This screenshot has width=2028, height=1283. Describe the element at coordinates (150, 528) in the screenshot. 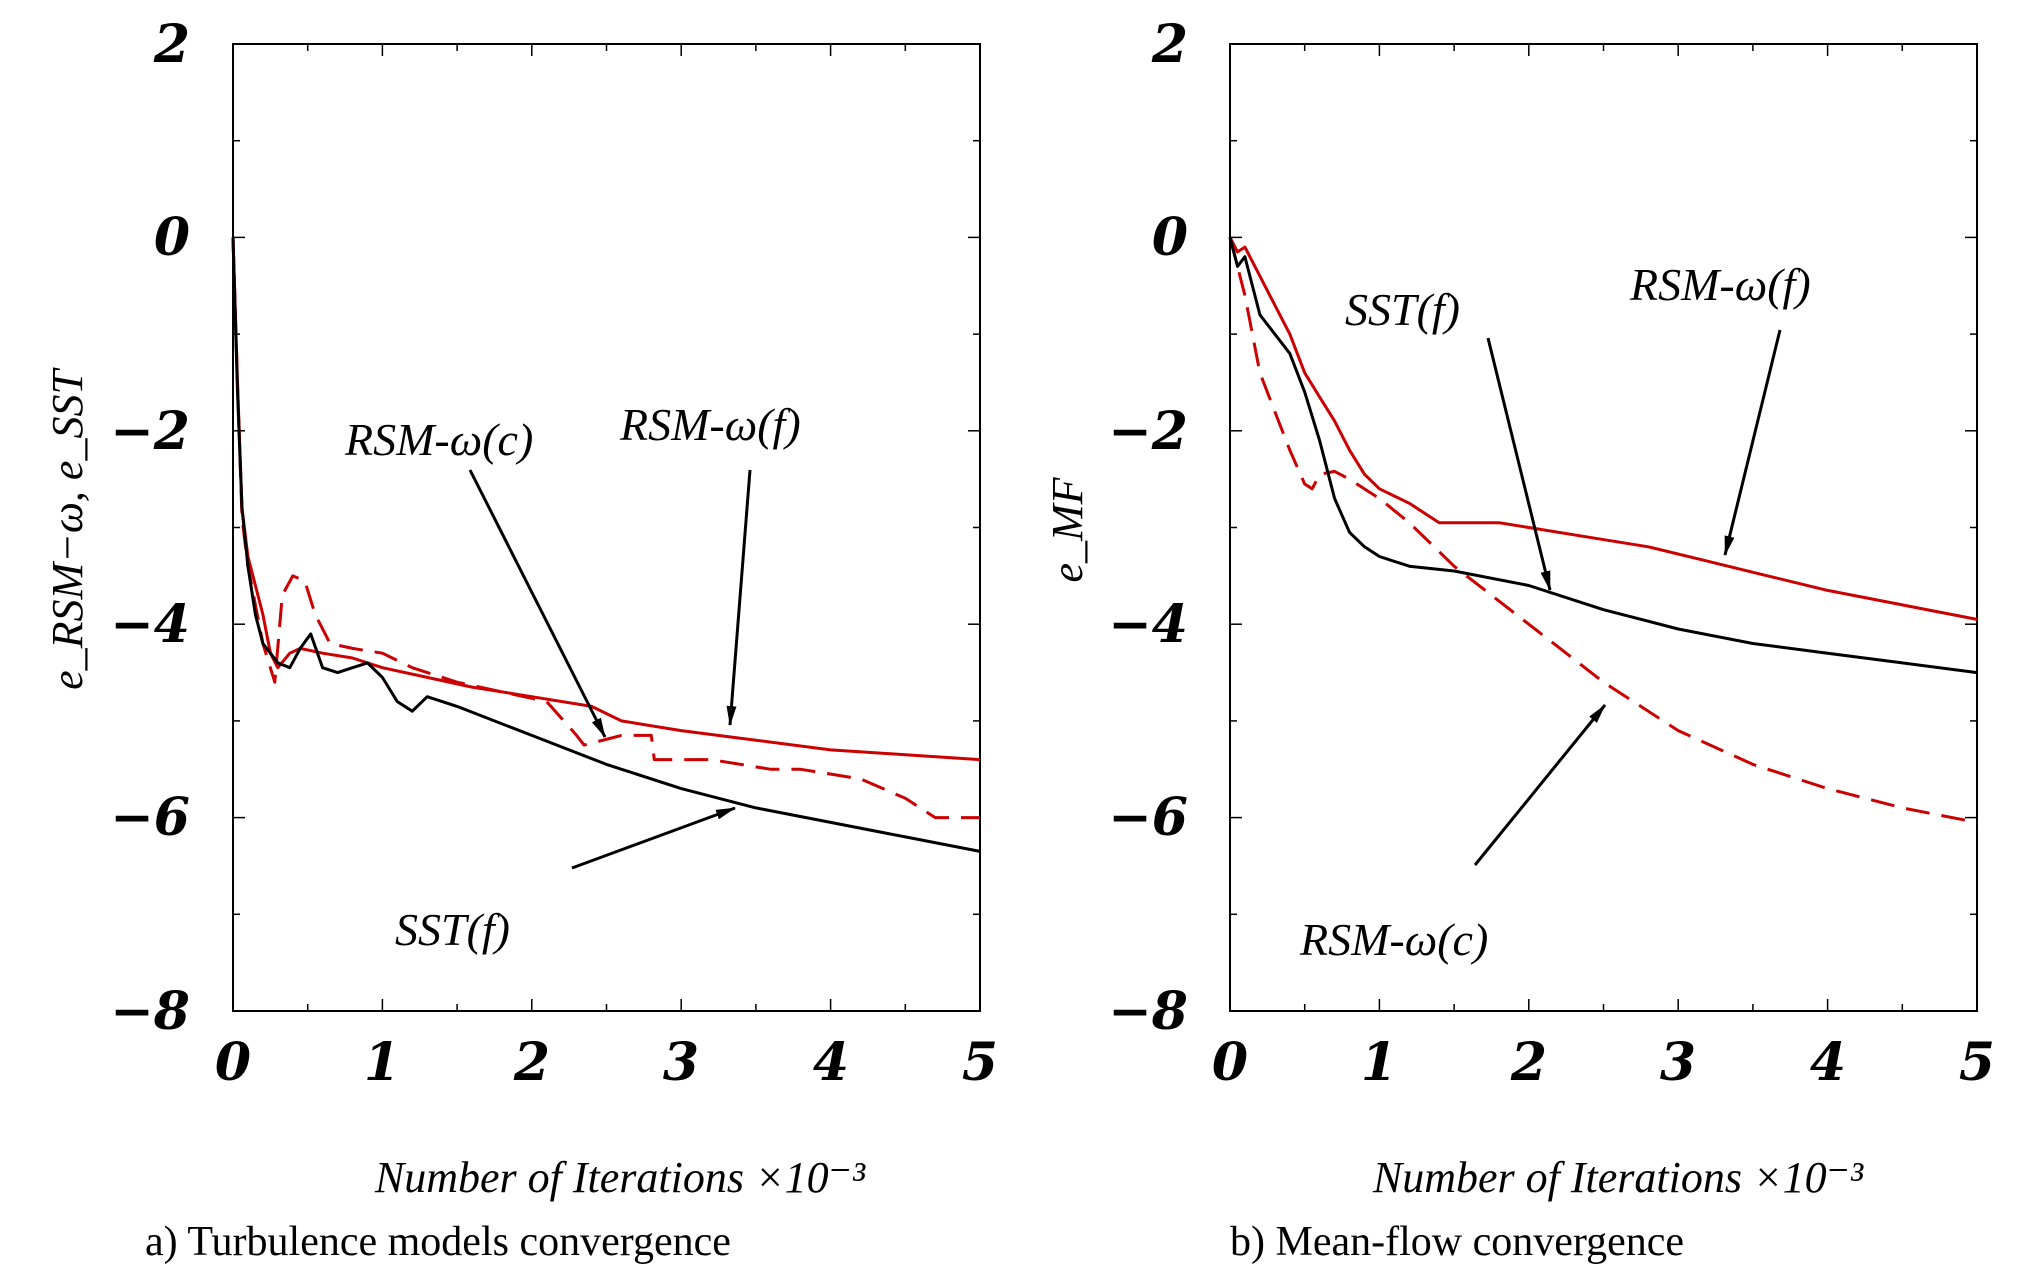

I see `y-tick-labels-a: 2 0 −2 −4 −6 −8` at that location.